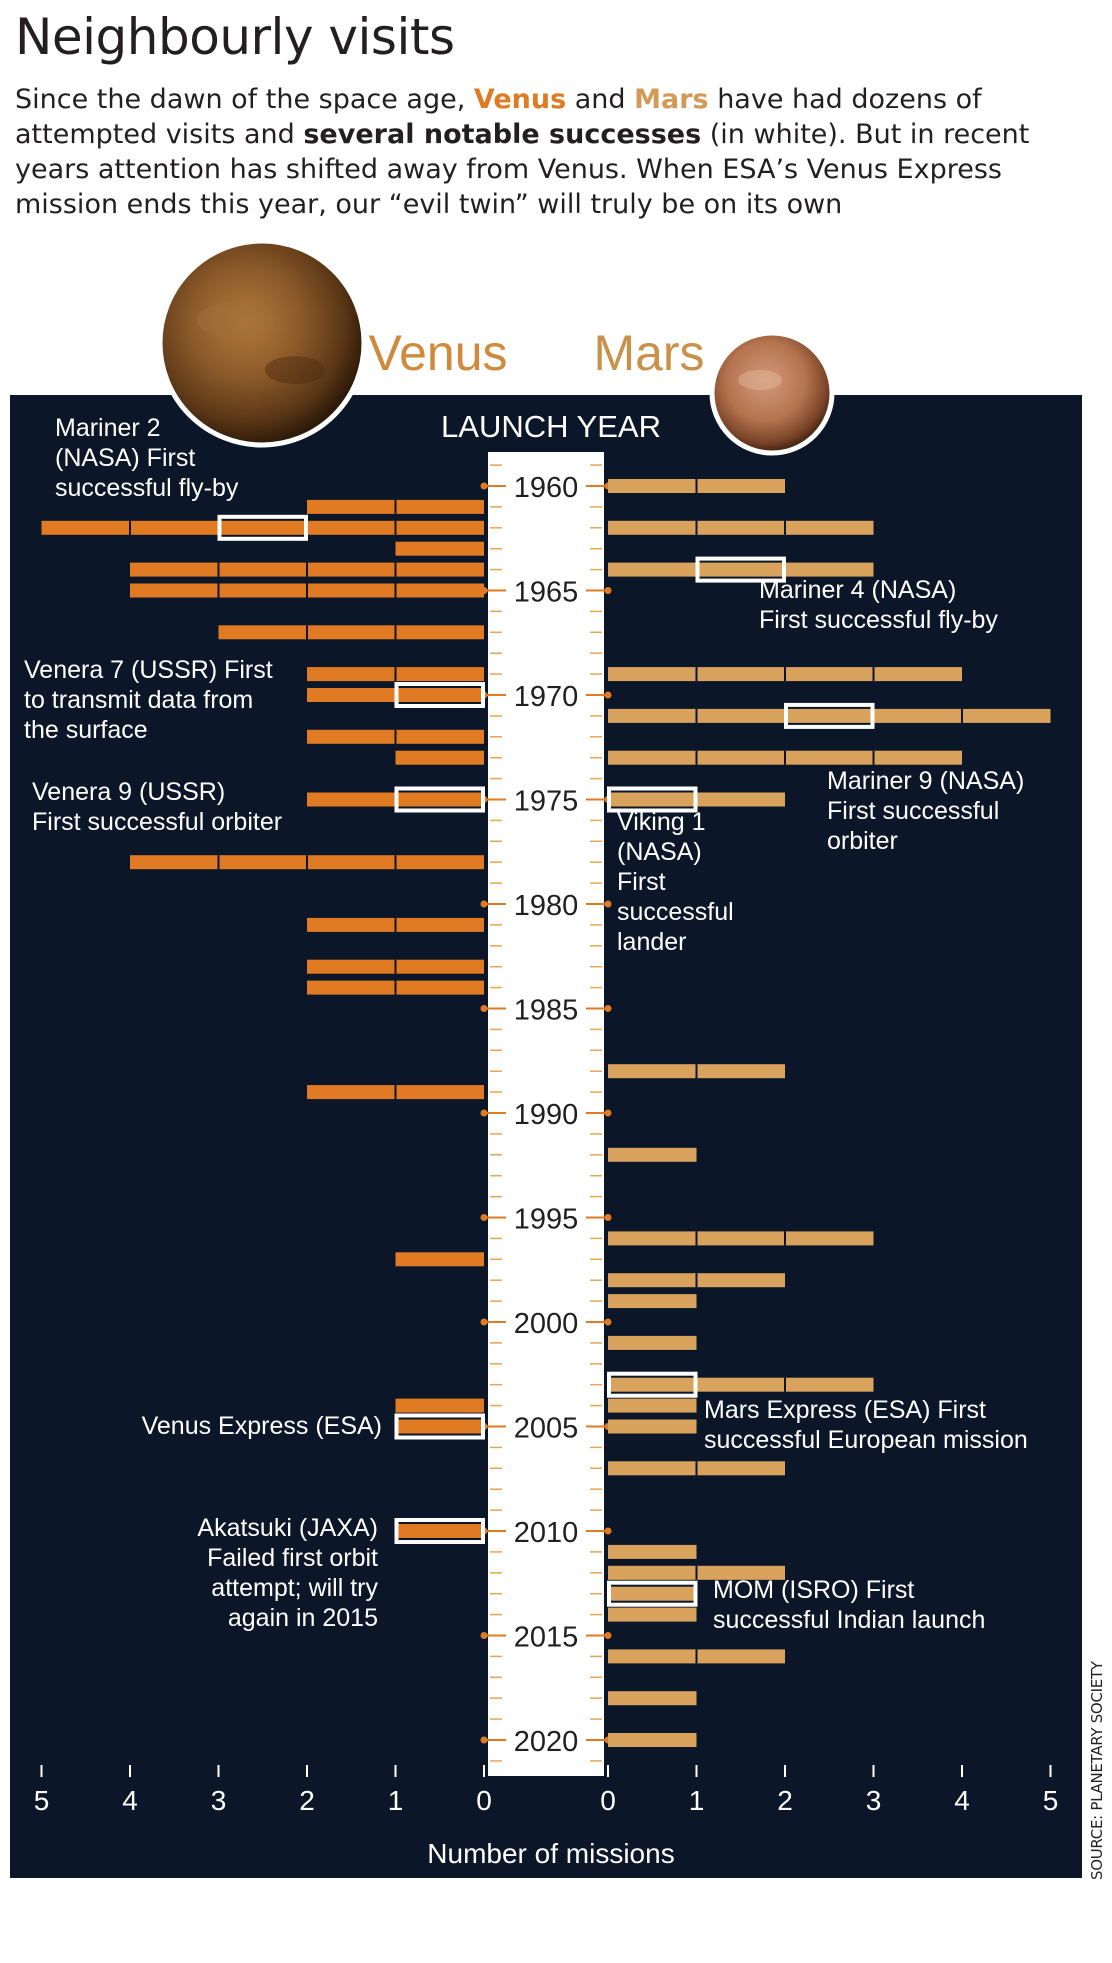 The height and width of the screenshot is (1963, 1112). Describe the element at coordinates (147, 488) in the screenshot. I see `annotation-line: successful fly-by` at that location.